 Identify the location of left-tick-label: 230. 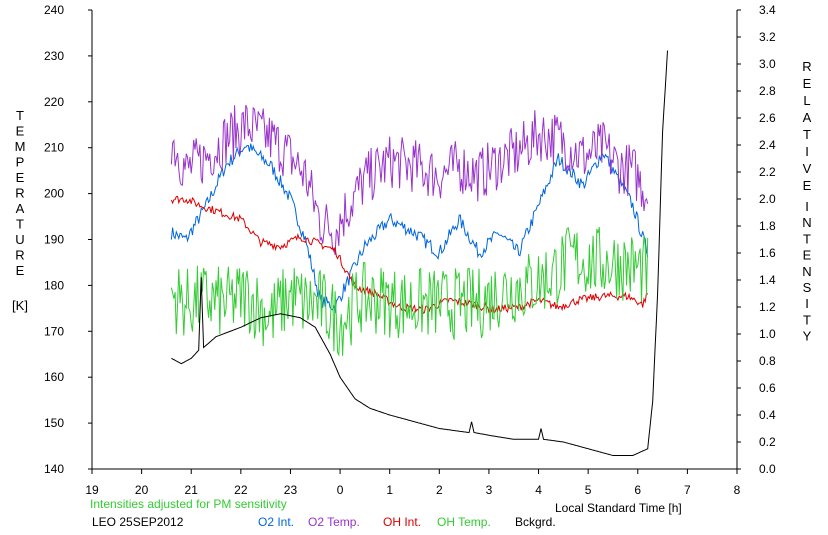
(54, 56).